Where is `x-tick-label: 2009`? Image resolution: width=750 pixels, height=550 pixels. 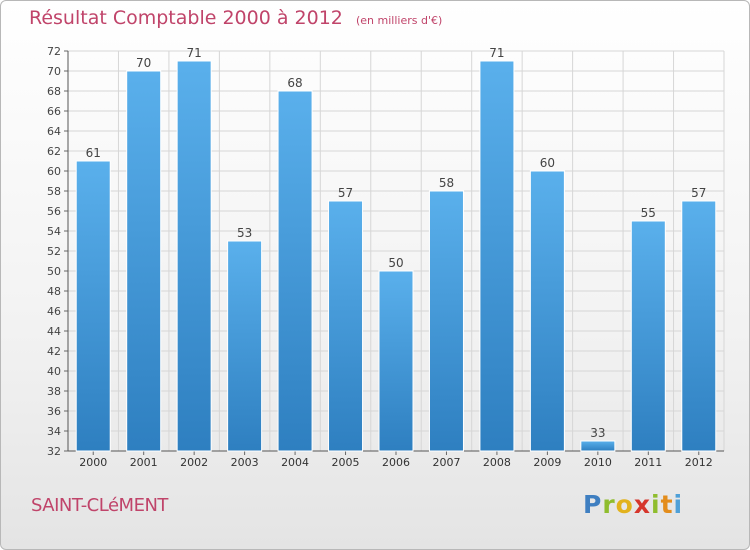
x-tick-label: 2009 is located at coordinates (547, 462).